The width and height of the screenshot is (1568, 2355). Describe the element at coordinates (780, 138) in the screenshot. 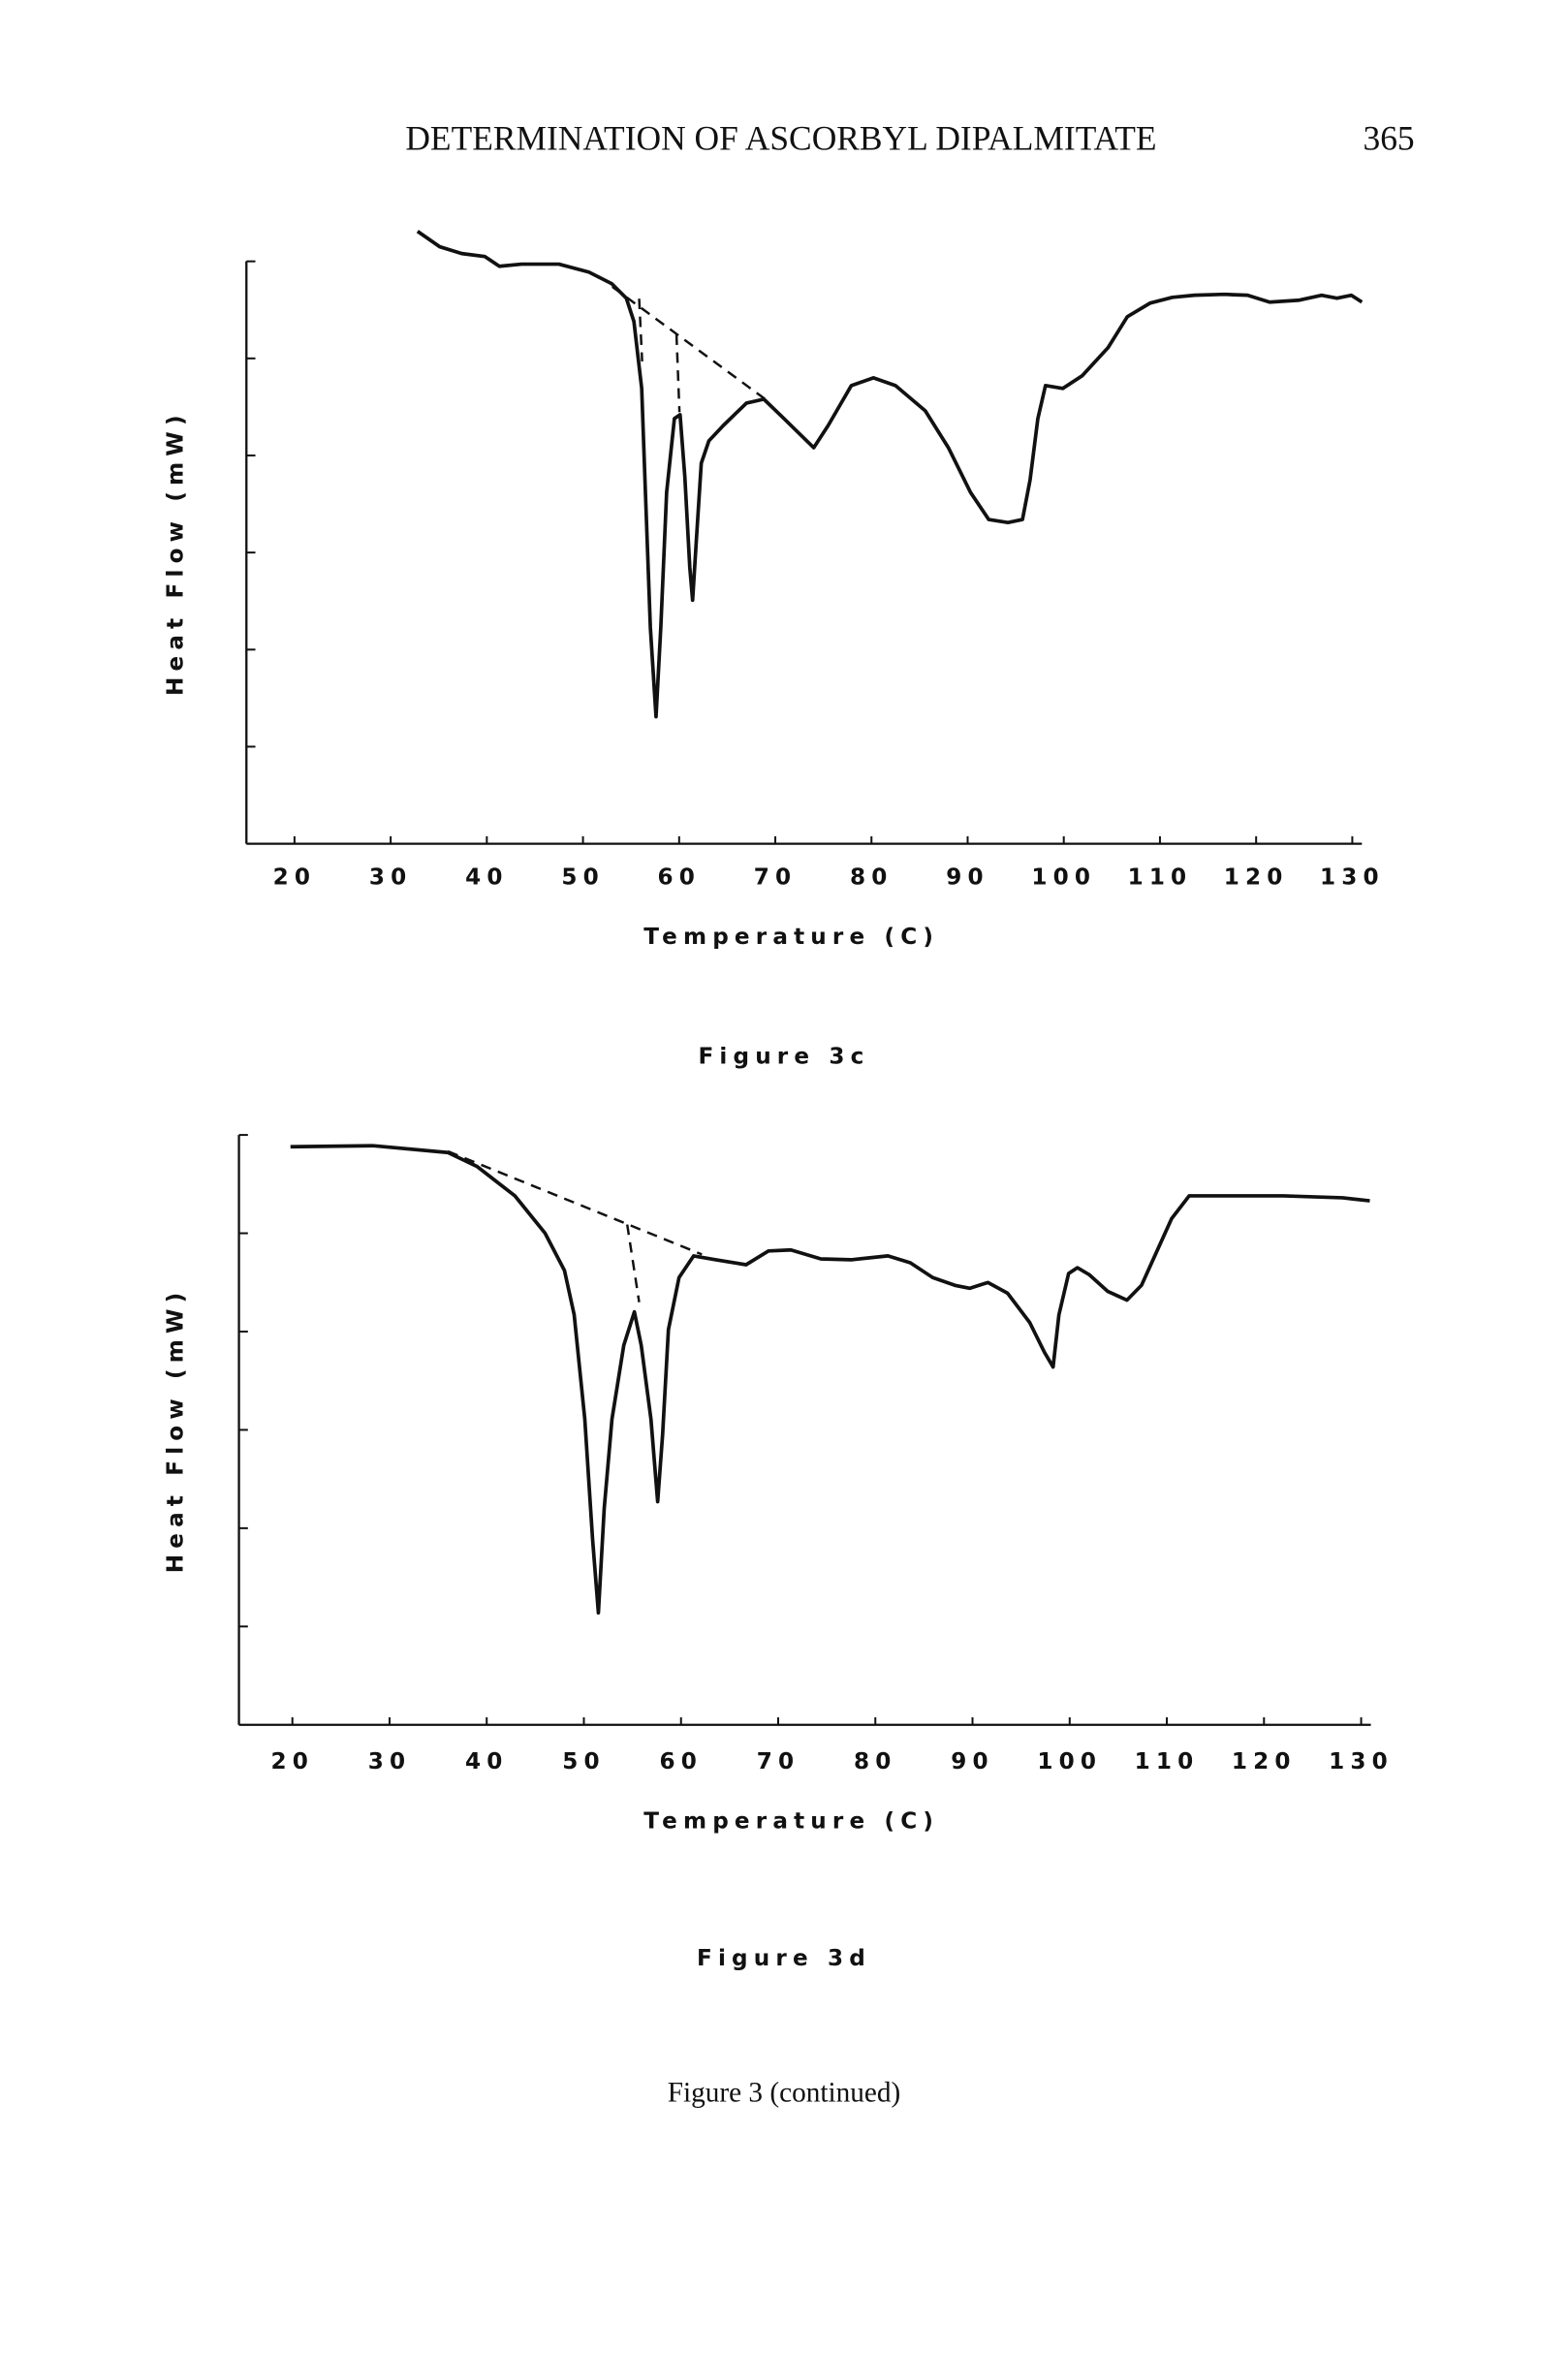

I see `running-title: DETERMINATION OF ASCORBYL DIPALMITATE` at that location.